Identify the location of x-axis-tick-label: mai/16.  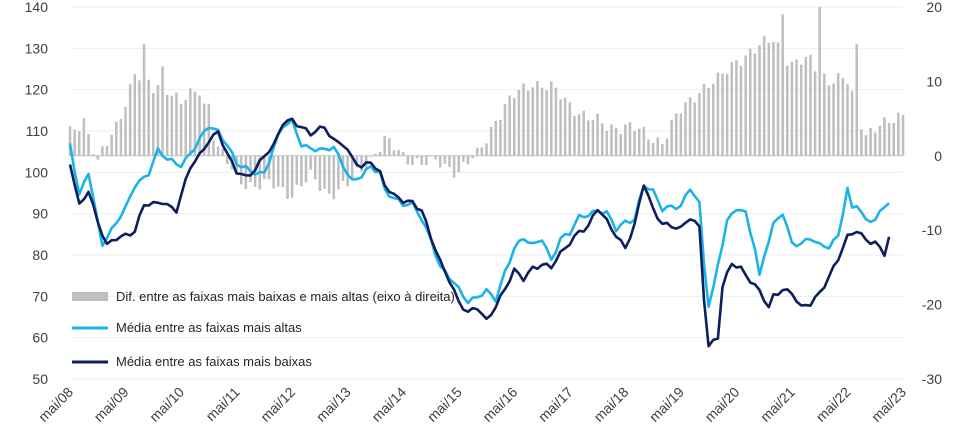
(499, 404).